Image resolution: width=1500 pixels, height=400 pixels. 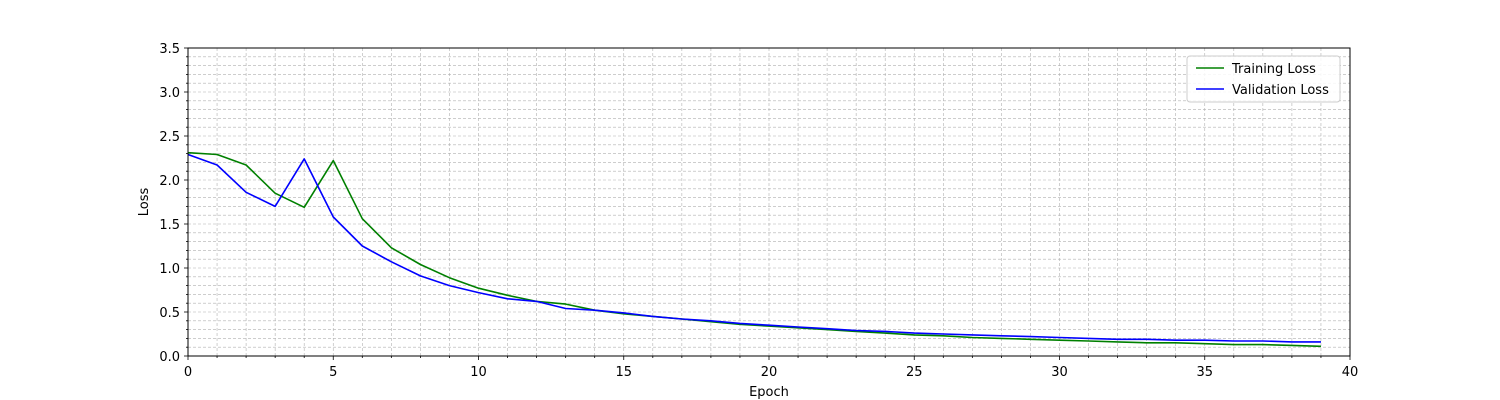 What do you see at coordinates (769, 372) in the screenshot?
I see `x-tick-label: 20` at bounding box center [769, 372].